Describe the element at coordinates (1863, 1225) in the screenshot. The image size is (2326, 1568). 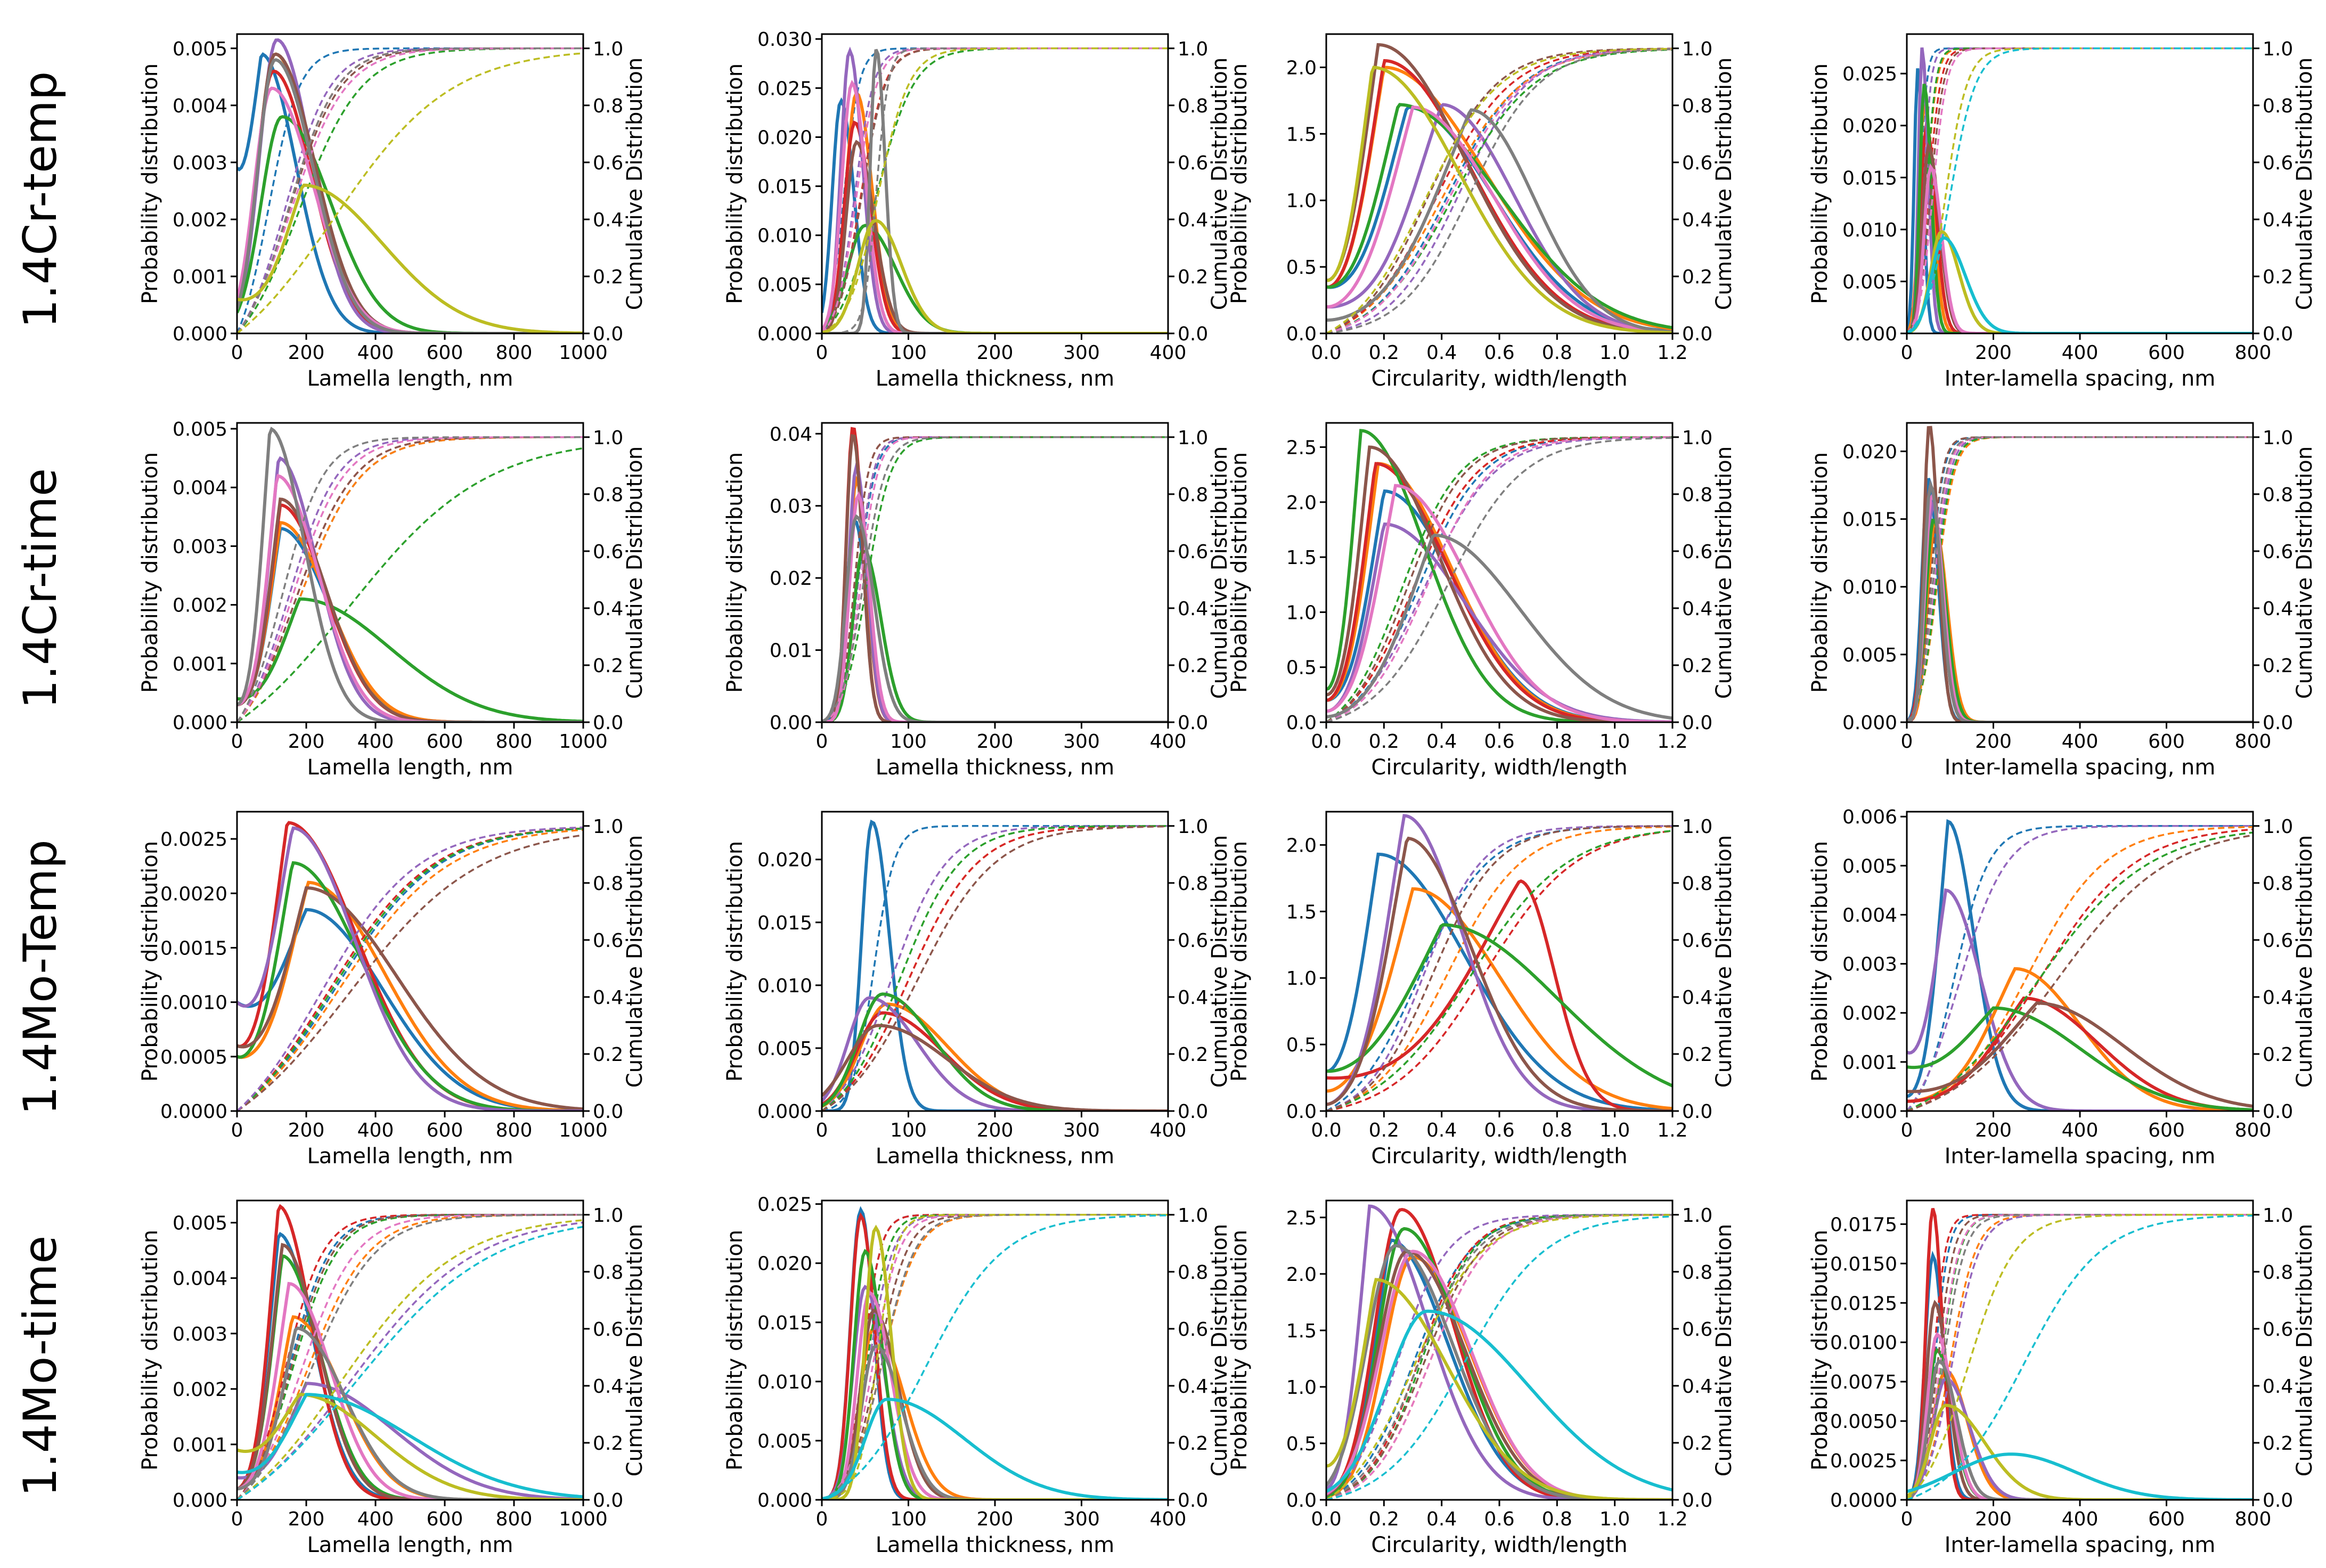
I see `y-tick-label: 0.0175` at that location.